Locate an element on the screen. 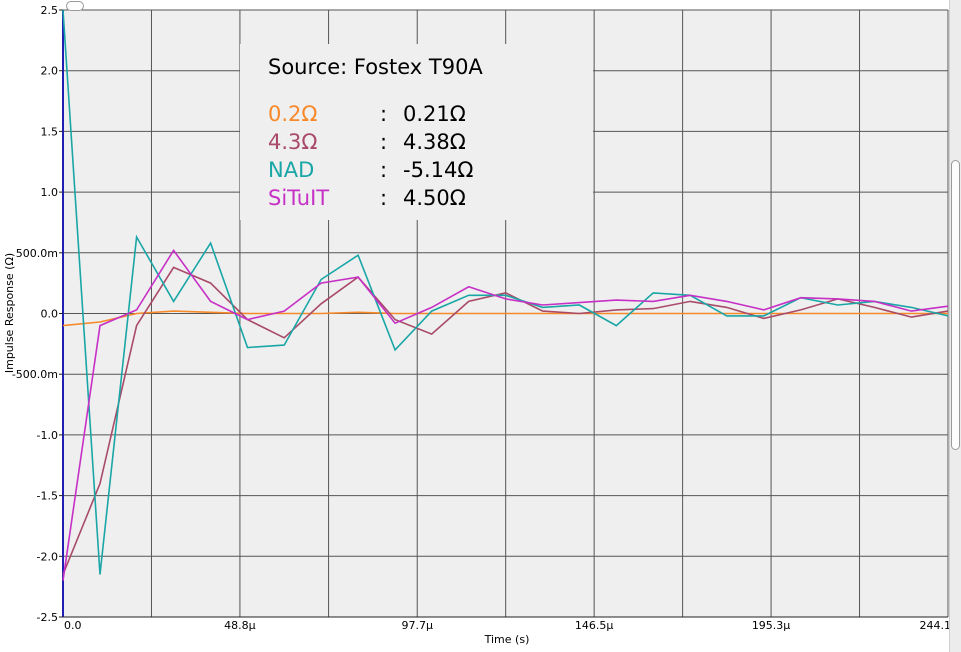 The height and width of the screenshot is (652, 961). x-tick-label: 0.0 is located at coordinates (73, 625).